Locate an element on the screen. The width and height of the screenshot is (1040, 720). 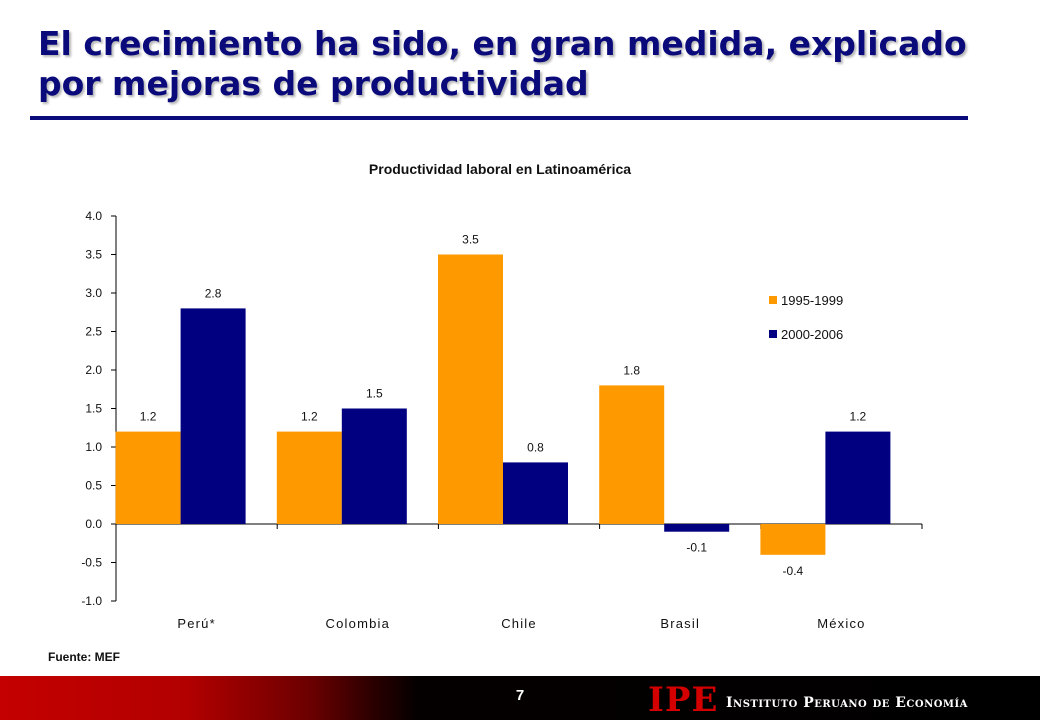
y-tick-label: 0.0 is located at coordinates (93, 524).